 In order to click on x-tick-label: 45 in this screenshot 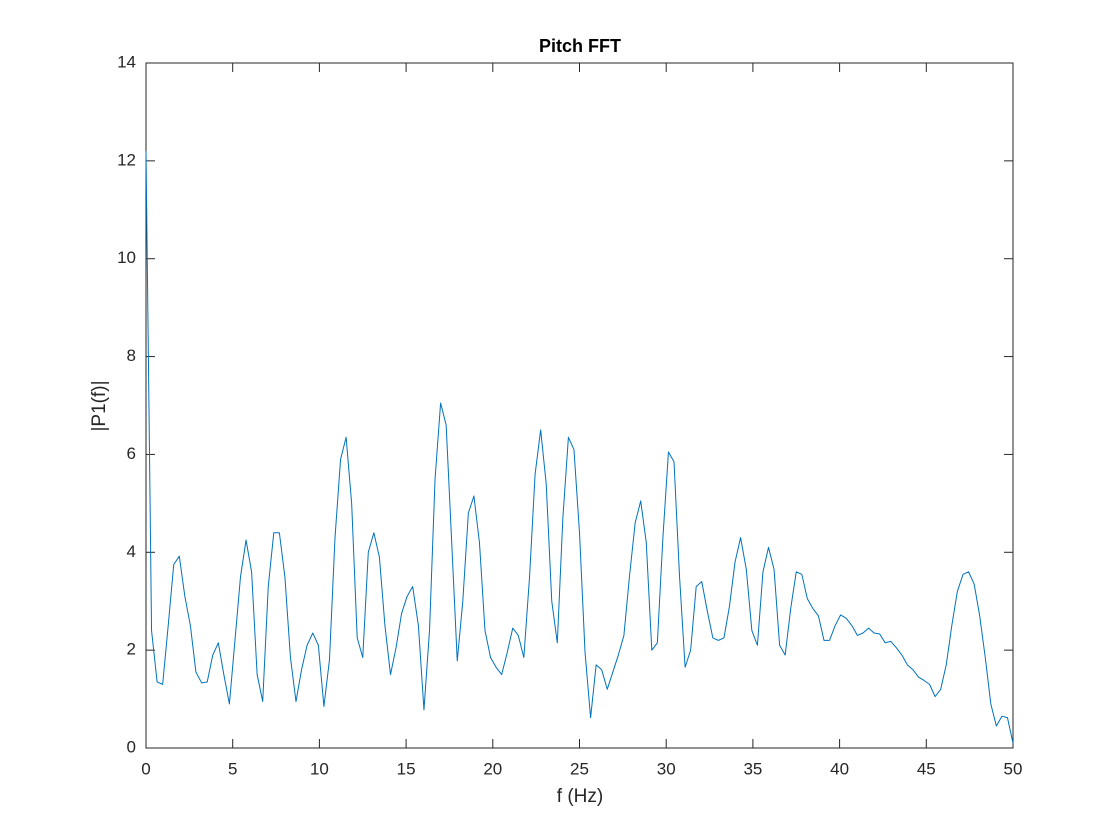, I will do `click(926, 768)`.